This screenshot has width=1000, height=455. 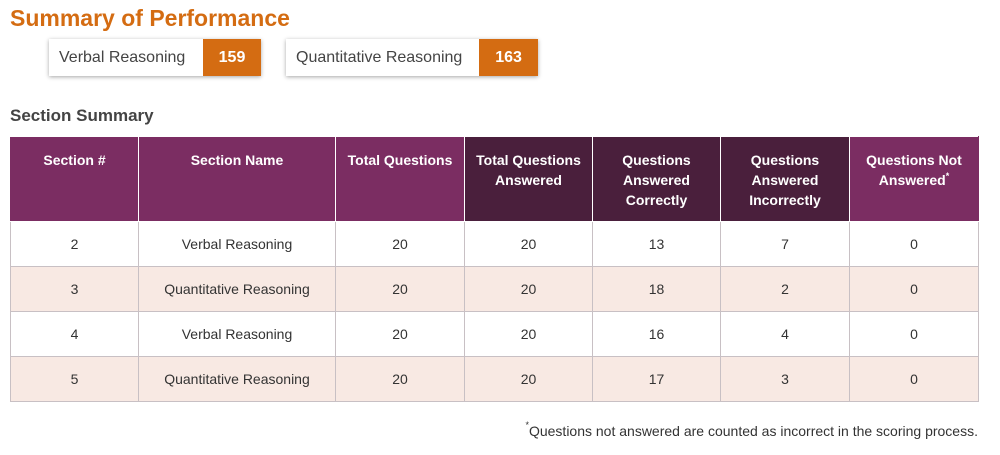 What do you see at coordinates (237, 160) in the screenshot?
I see `column-header-label: Section Name` at bounding box center [237, 160].